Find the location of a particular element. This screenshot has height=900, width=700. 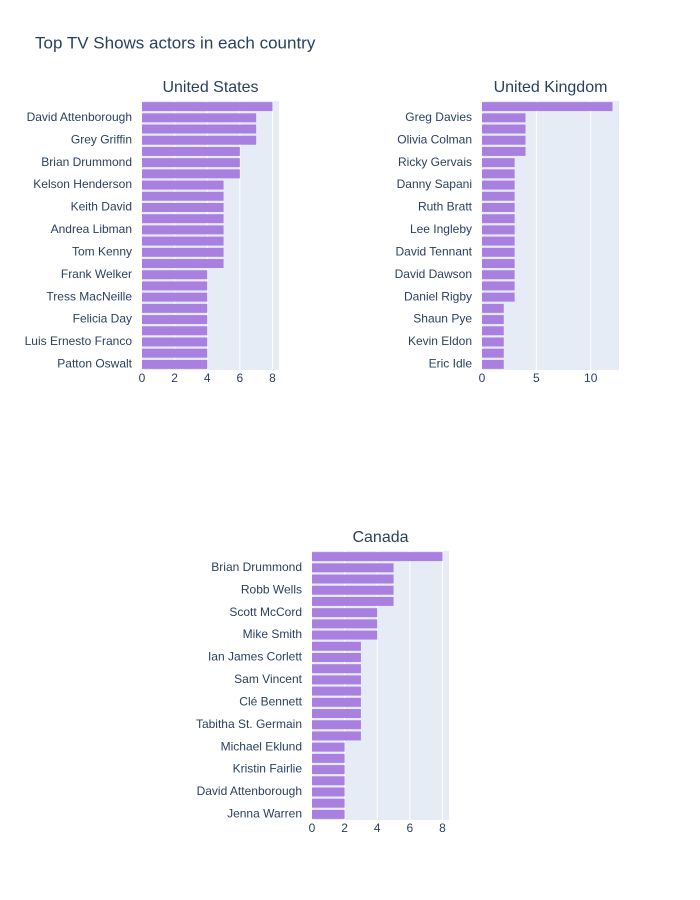

y-tick-label: Clé Bennett is located at coordinates (270, 701).